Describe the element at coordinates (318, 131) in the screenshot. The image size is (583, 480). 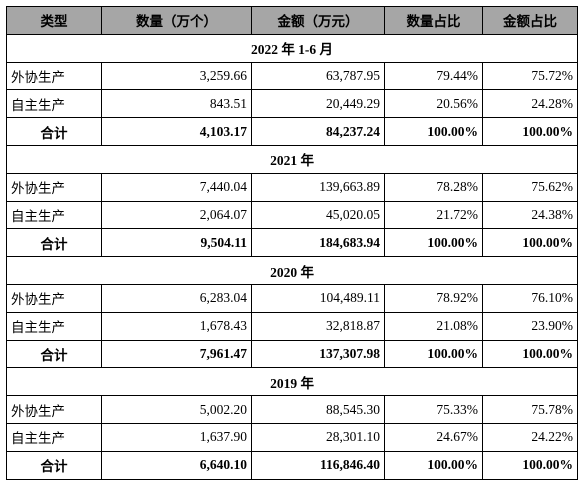
I see `amount-cell: 84,237.24` at that location.